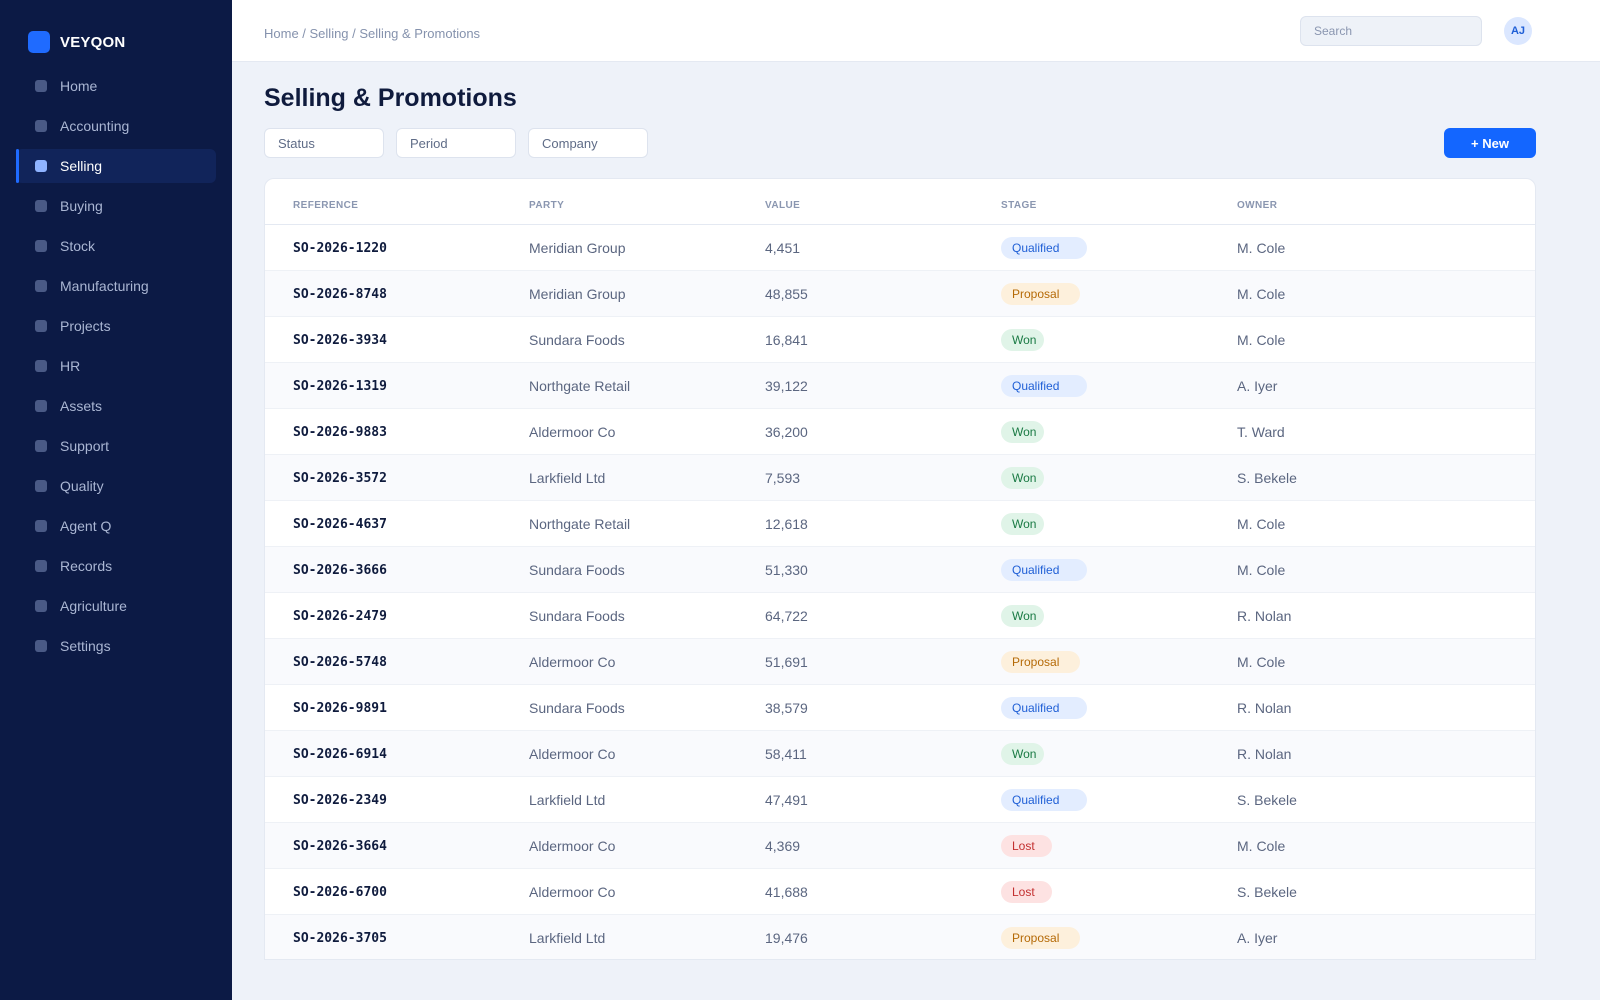  I want to click on buying-icon, so click(41, 206).